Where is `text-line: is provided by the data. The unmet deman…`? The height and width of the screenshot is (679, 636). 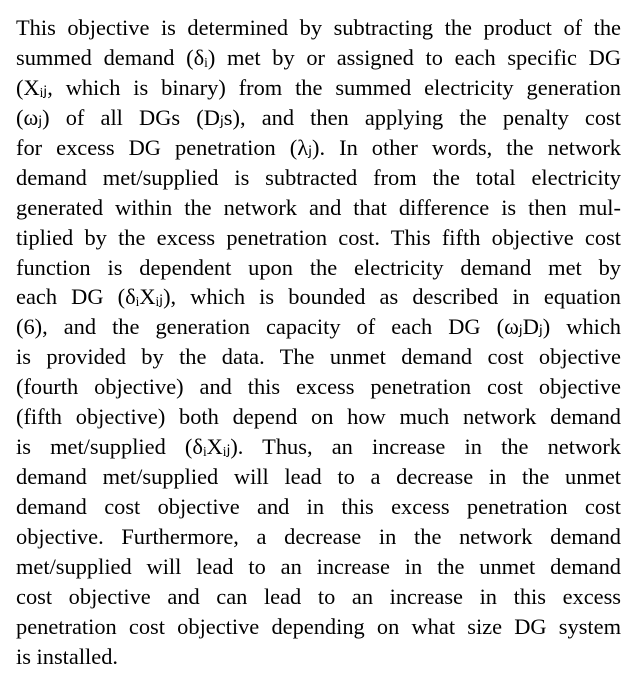 text-line: is provided by the data. The unmet deman… is located at coordinates (318, 357).